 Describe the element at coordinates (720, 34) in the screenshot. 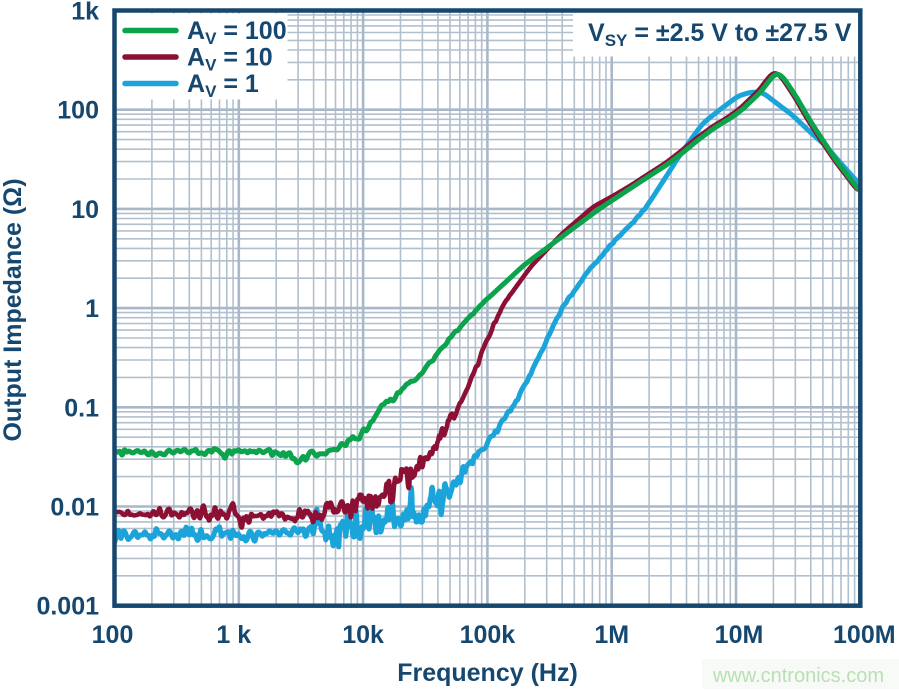

I see `svg-text: VSY = ±2.5 V to ±27.5 V` at that location.